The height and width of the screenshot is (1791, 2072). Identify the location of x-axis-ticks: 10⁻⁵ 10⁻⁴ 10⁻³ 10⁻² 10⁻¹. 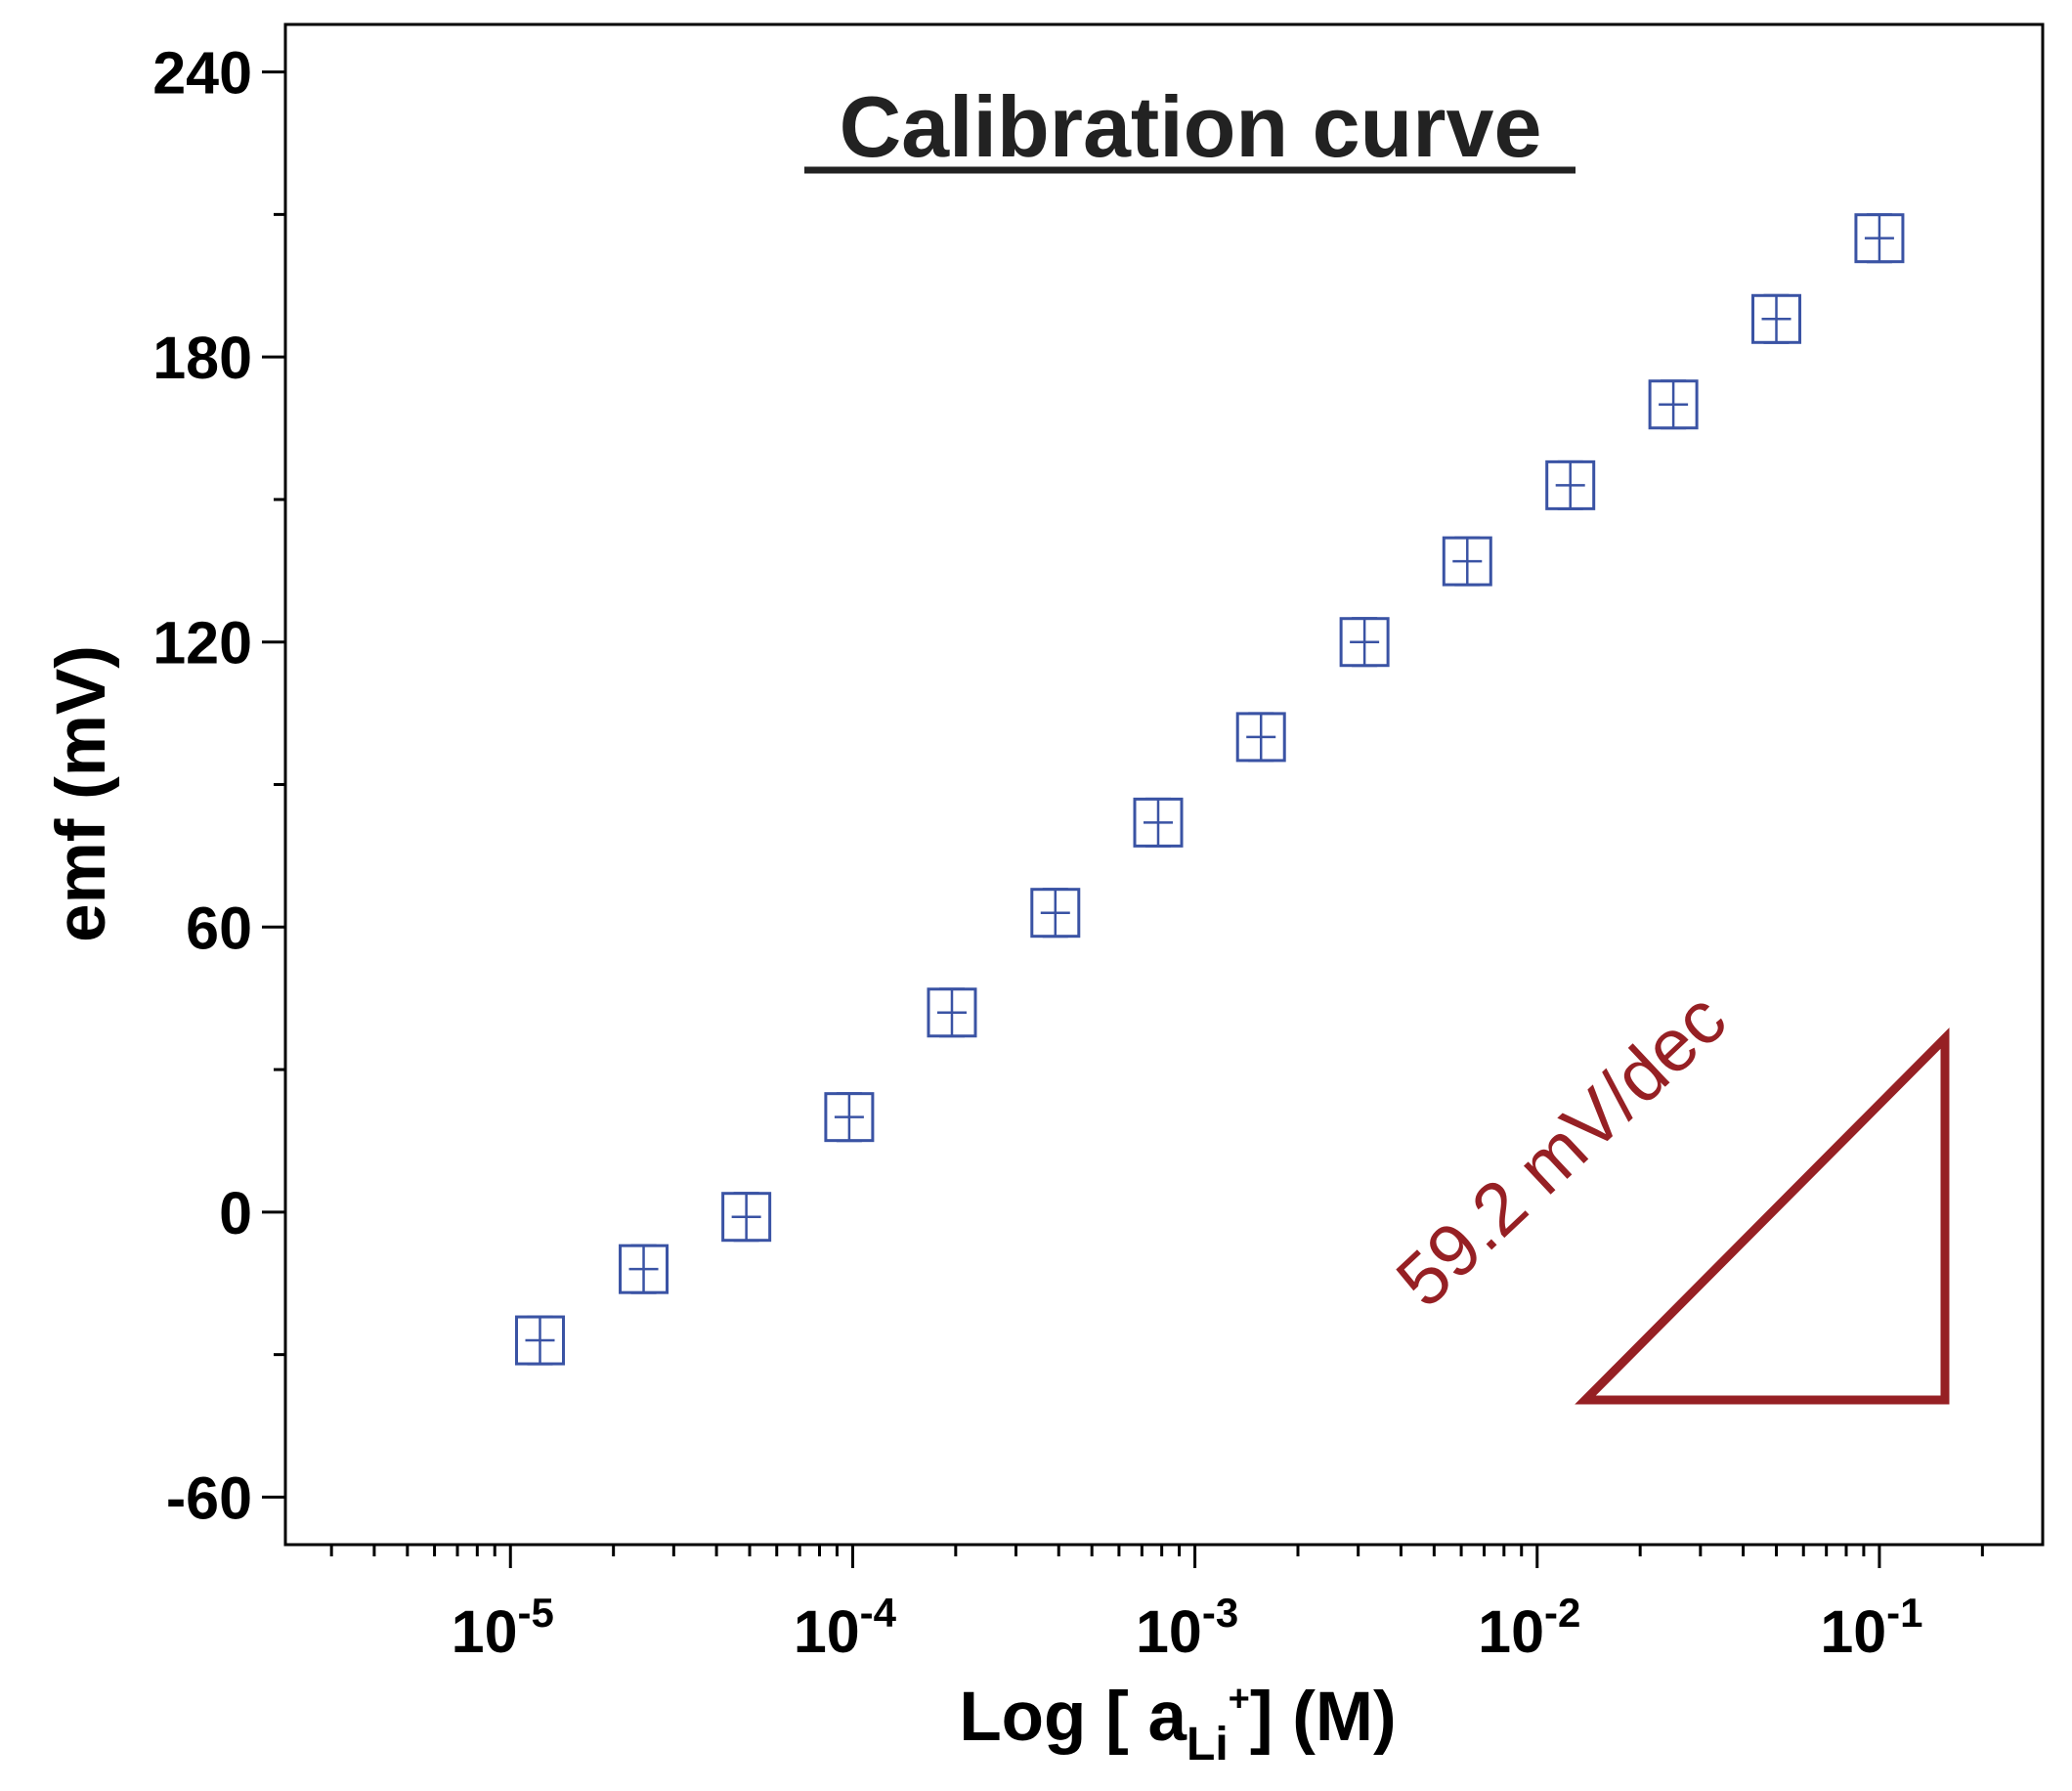
(1156, 1605).